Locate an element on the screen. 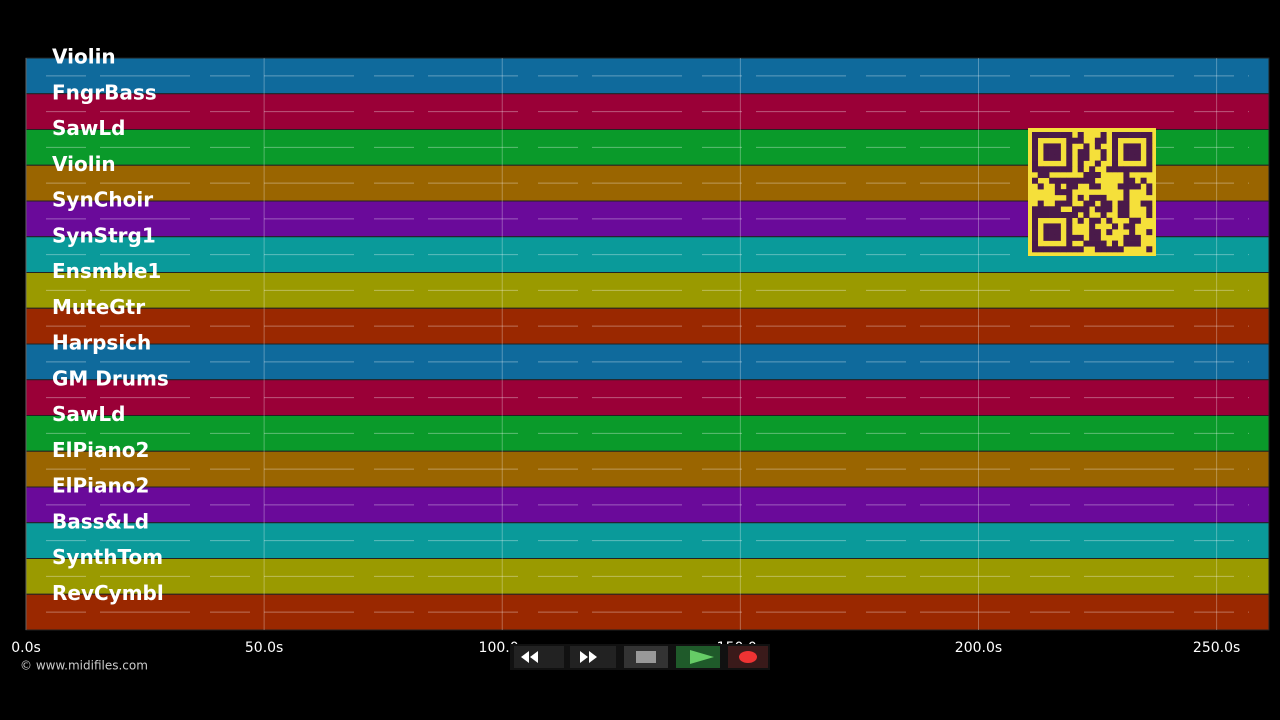  stop-button is located at coordinates (646, 657).